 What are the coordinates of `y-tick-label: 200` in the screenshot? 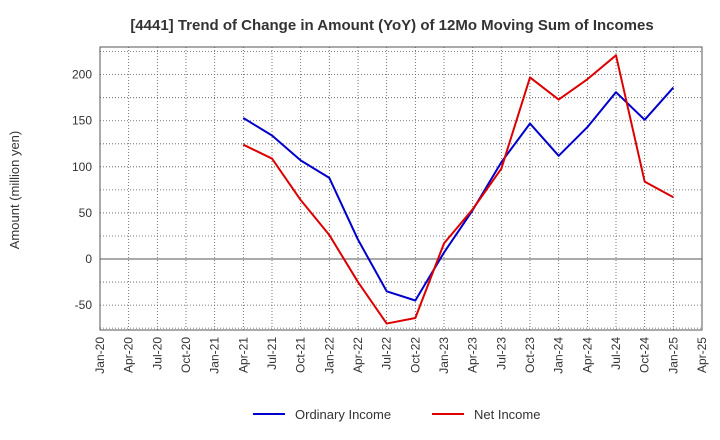 It's located at (82, 75).